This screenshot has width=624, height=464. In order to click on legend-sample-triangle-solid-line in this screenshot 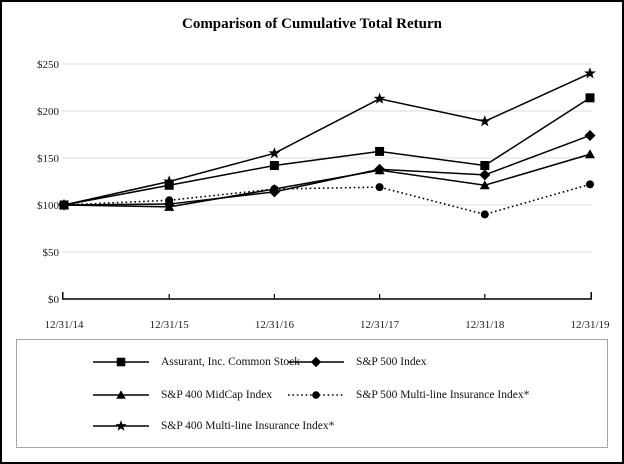, I will do `click(121, 394)`.